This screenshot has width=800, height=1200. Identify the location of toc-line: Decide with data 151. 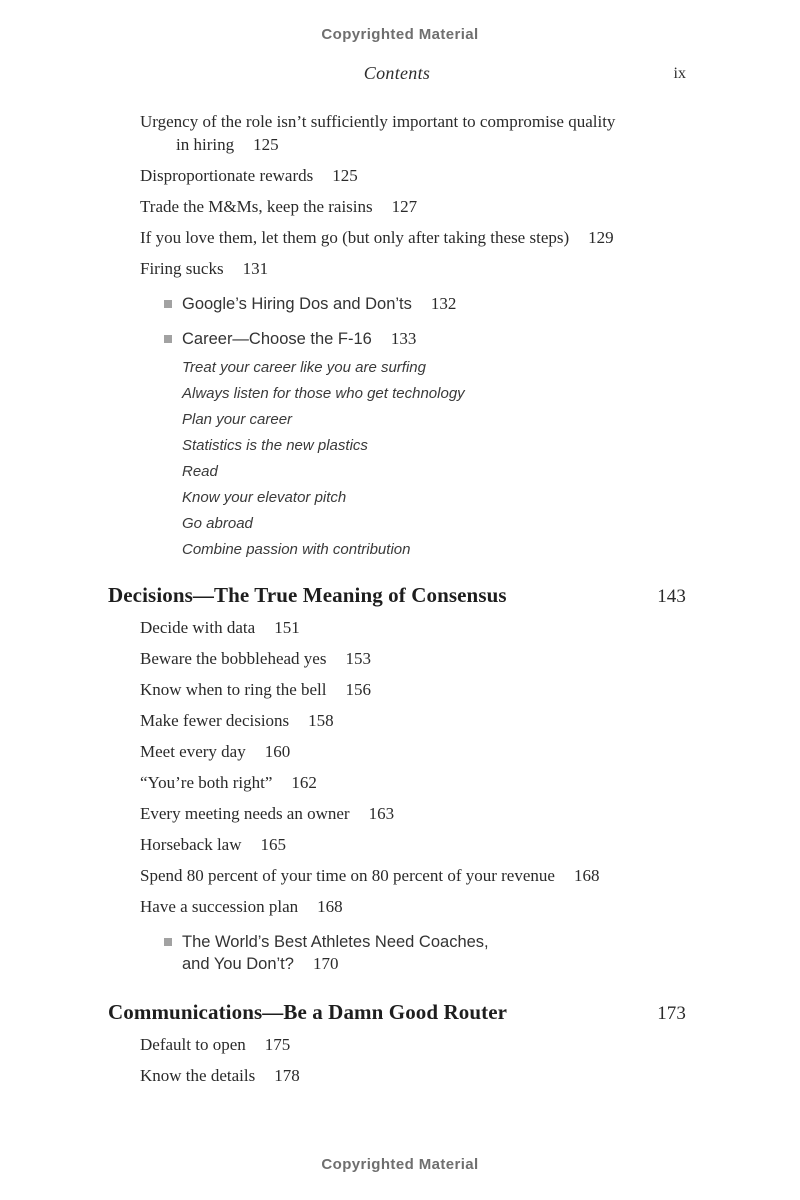
(397, 628).